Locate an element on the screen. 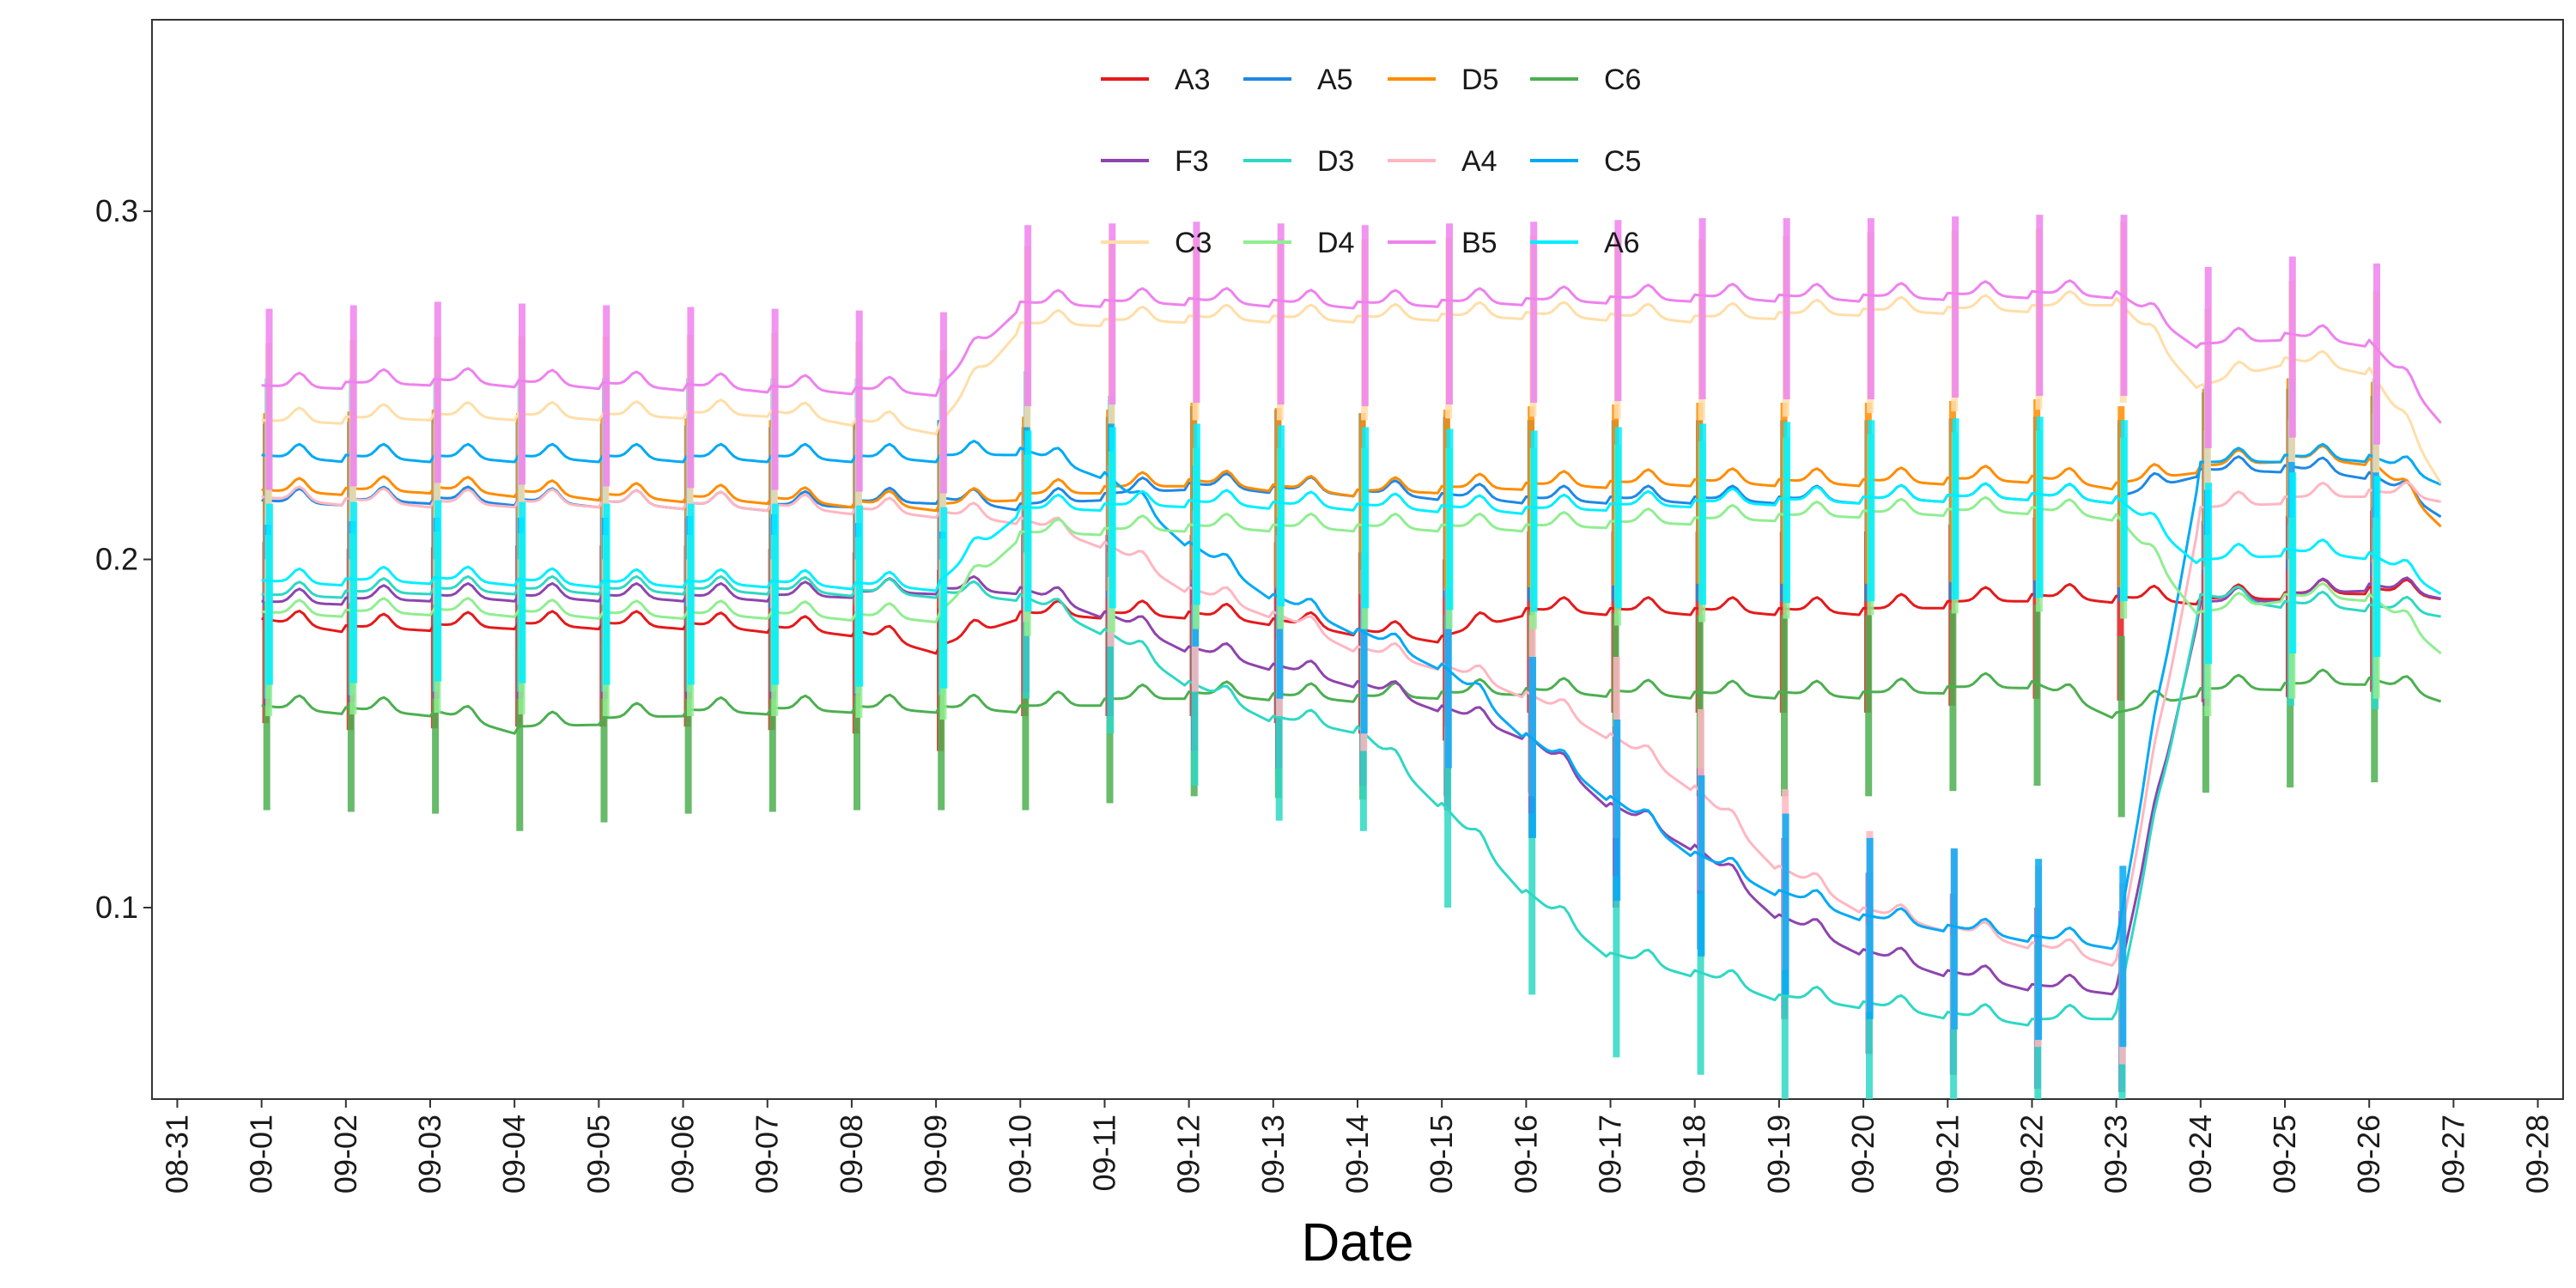 The width and height of the screenshot is (2576, 1288). x-tick-label-09-17: 09-17 is located at coordinates (1610, 1155).